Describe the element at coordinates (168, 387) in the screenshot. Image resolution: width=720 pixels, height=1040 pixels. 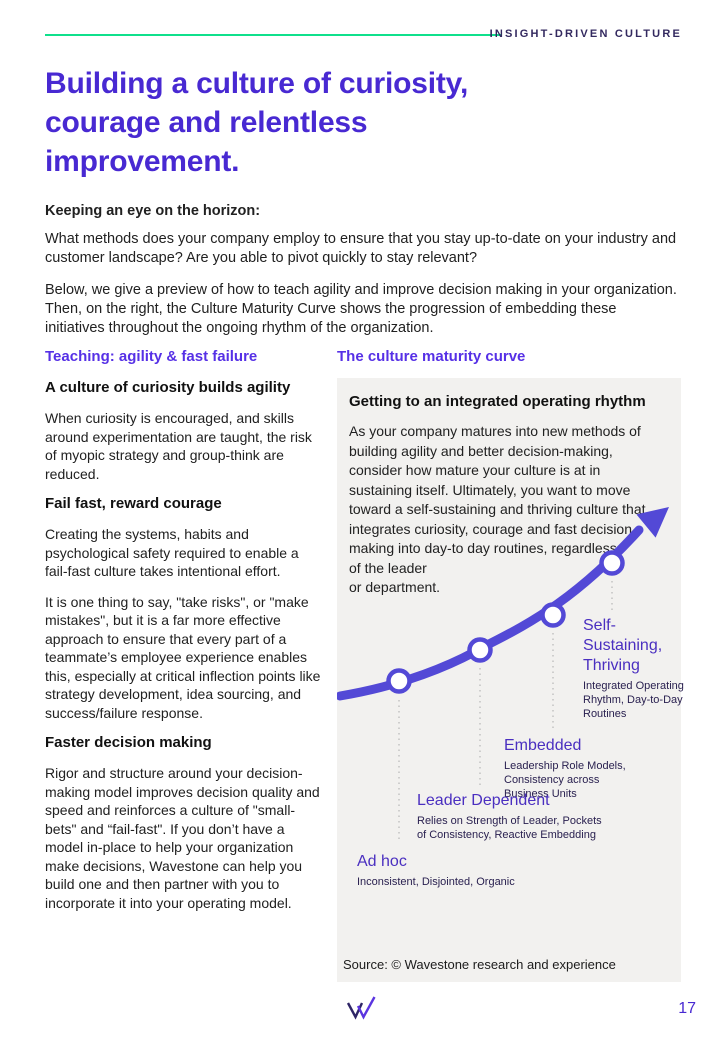
I see `left-subheading-curiosity: A culture of curiosity builds agility` at that location.